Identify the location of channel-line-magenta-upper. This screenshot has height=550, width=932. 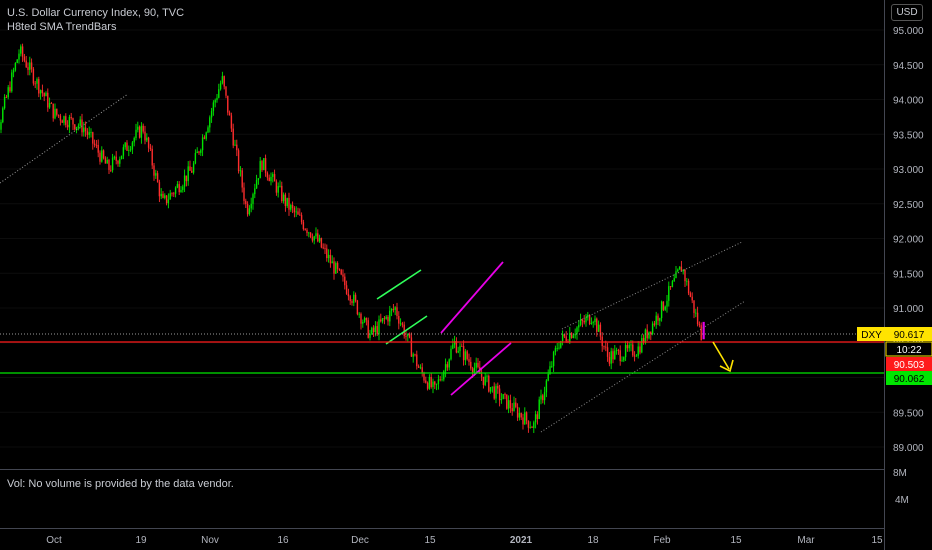
(472, 297).